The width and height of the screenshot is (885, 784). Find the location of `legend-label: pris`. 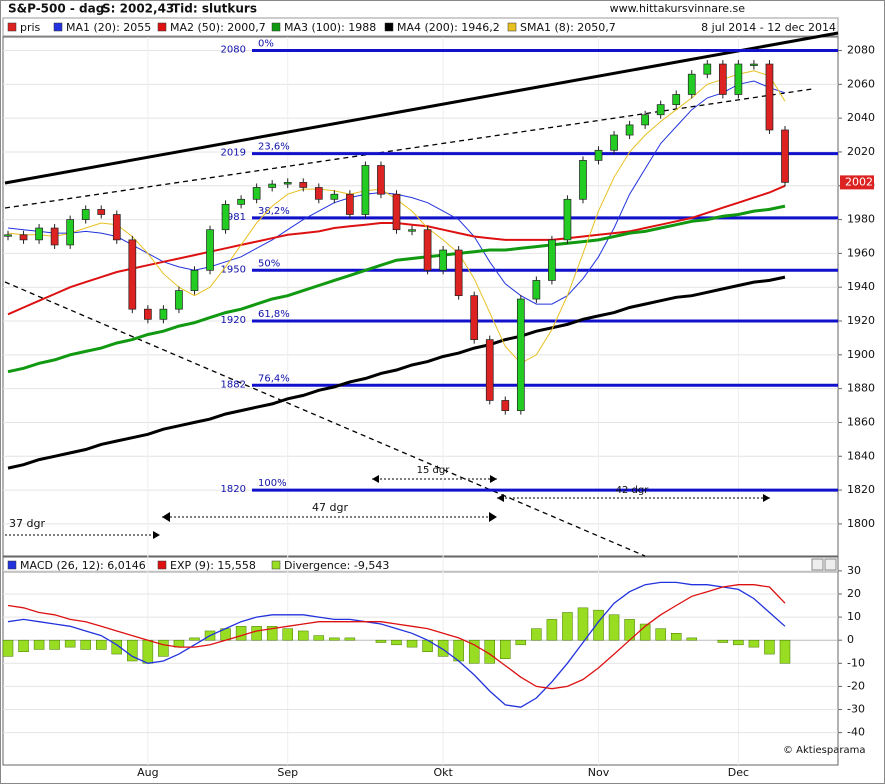

legend-label: pris is located at coordinates (30, 27).